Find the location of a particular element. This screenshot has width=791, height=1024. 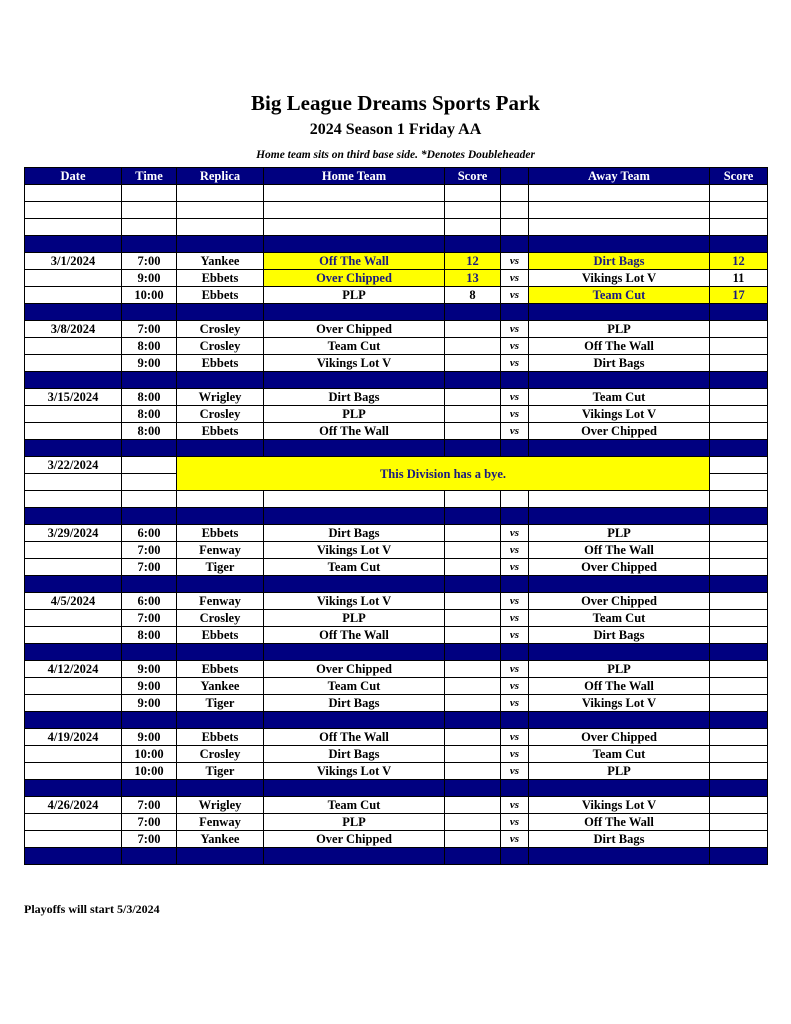

header-home-team: Home Team is located at coordinates (354, 176).